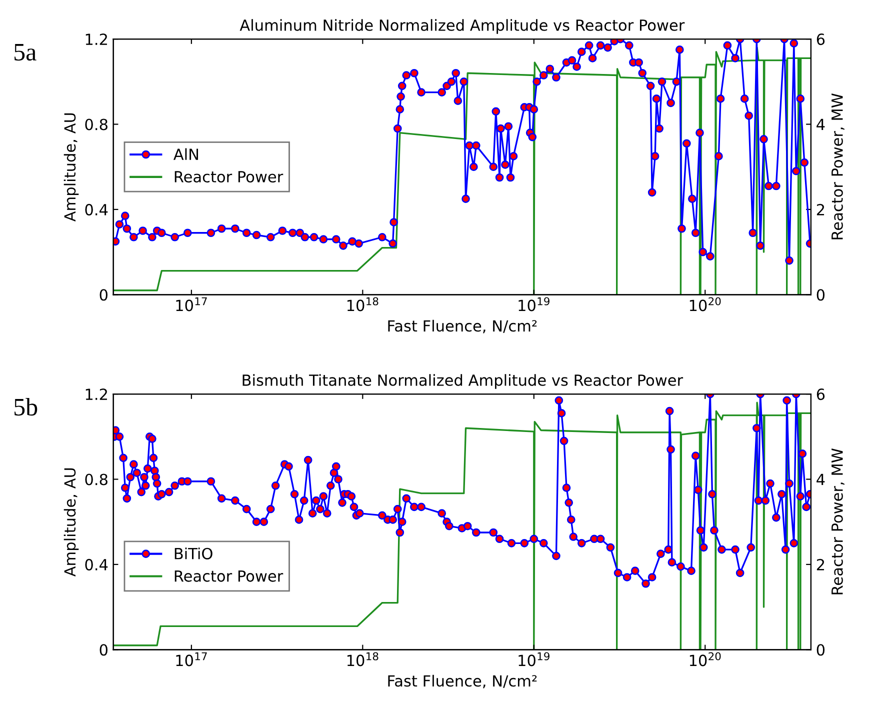 Image resolution: width=872 pixels, height=710 pixels. I want to click on chart-title: Bismuth Titanate Normalized Amplitude vs Reactor Power, so click(463, 381).